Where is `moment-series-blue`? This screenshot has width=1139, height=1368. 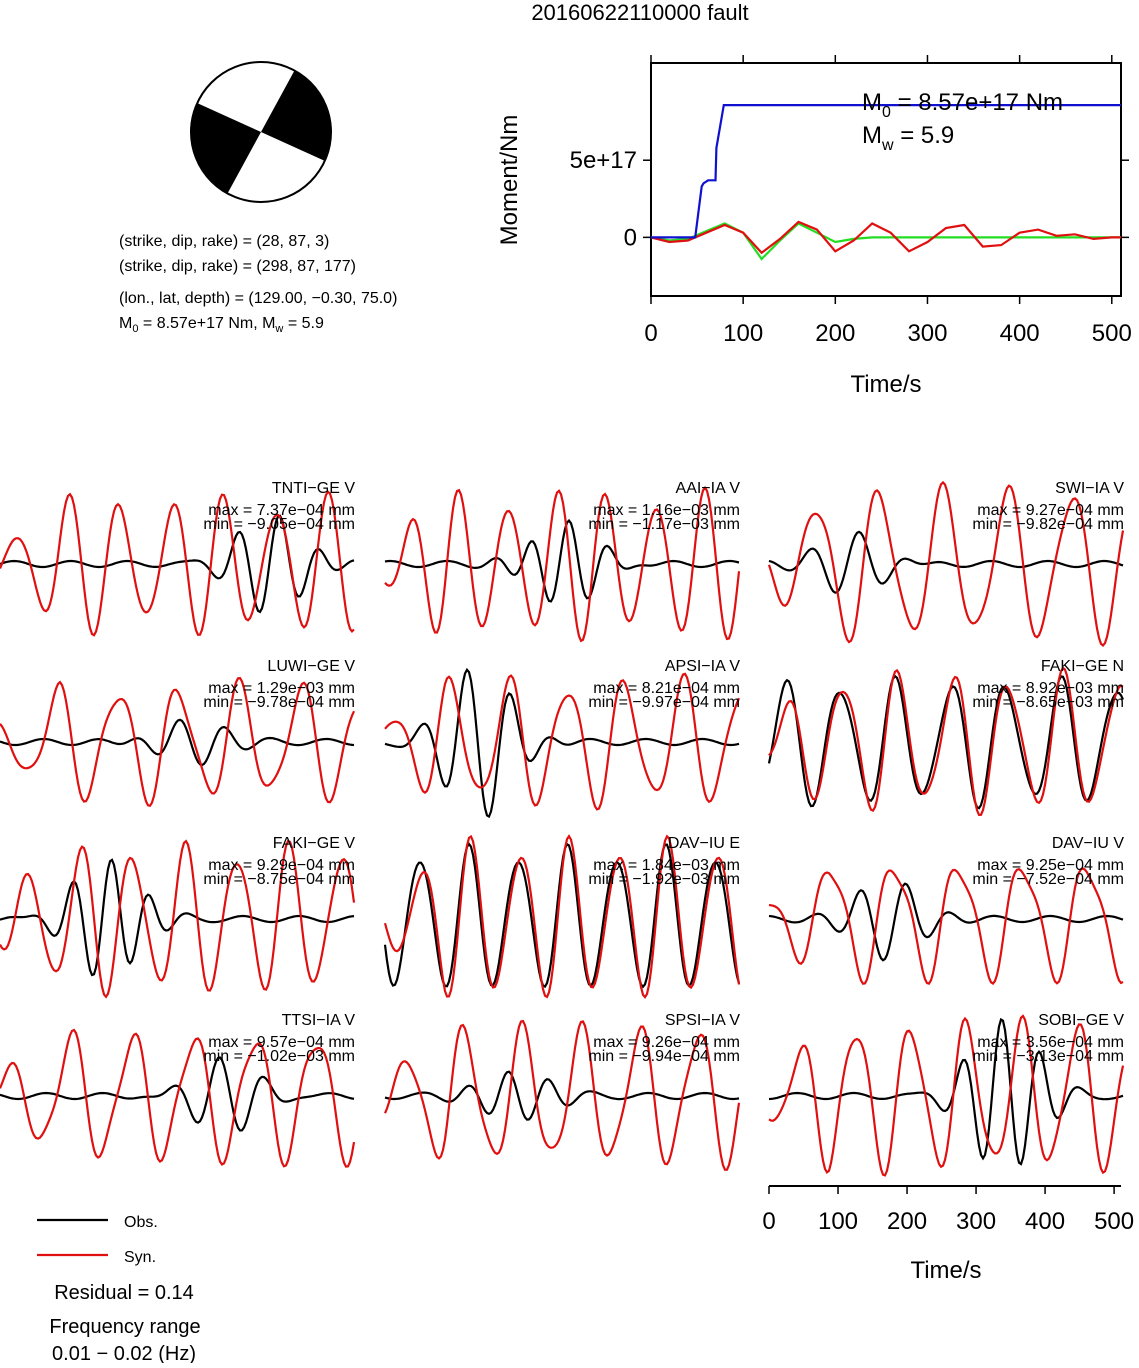
moment-series-blue is located at coordinates (886, 171).